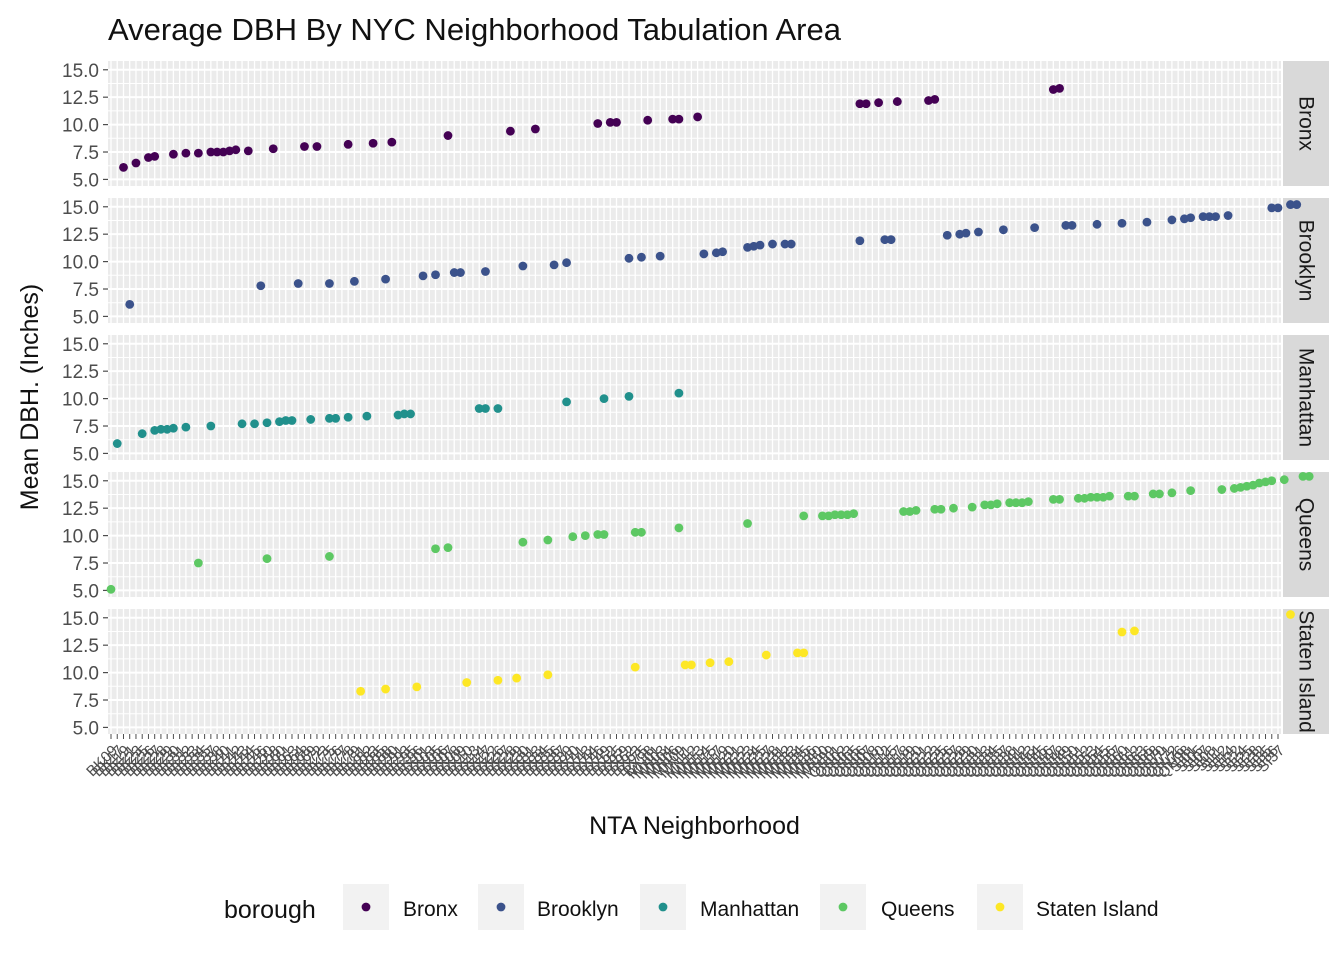 This screenshot has width=1344, height=960. I want to click on panel-background, so click(694, 397).